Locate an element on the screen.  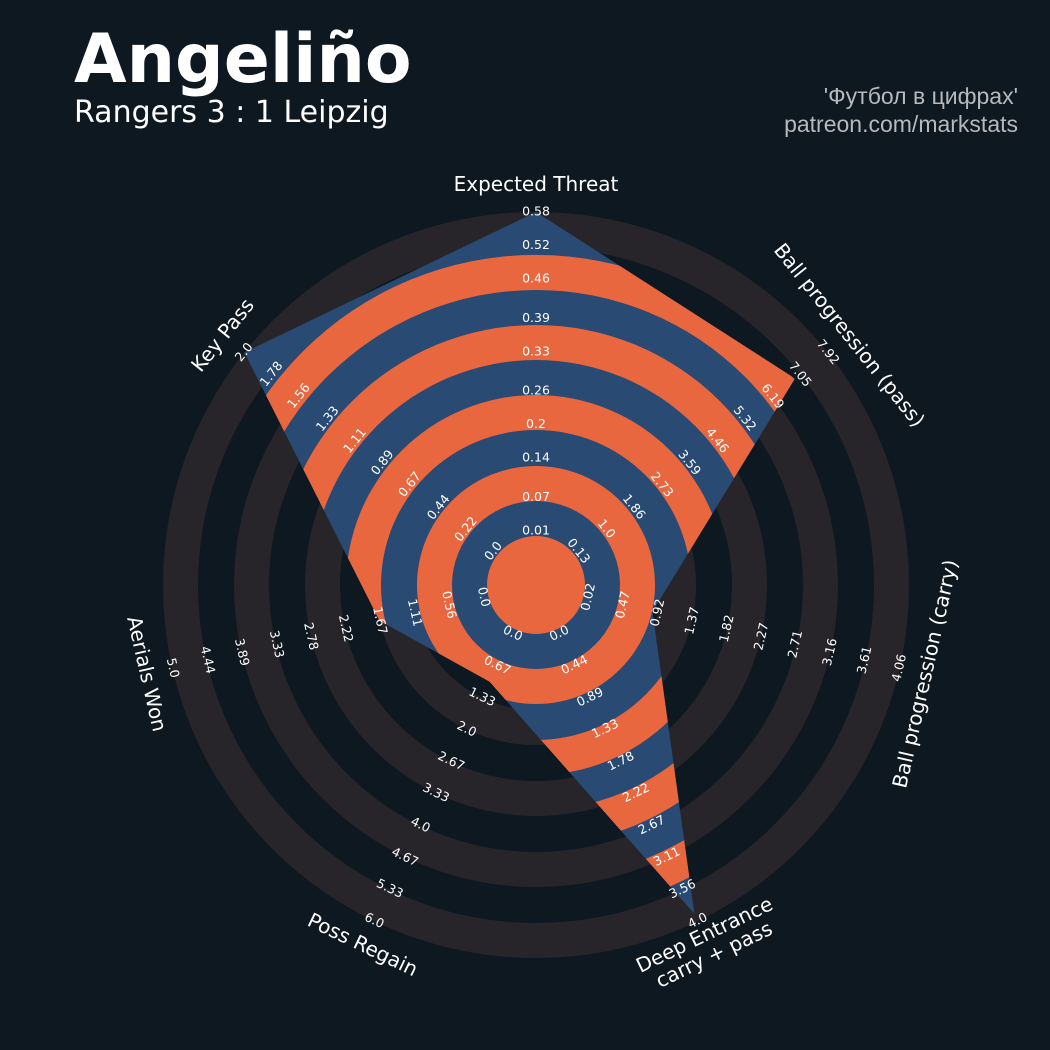
tick-label: 2.27 is located at coordinates (760, 636).